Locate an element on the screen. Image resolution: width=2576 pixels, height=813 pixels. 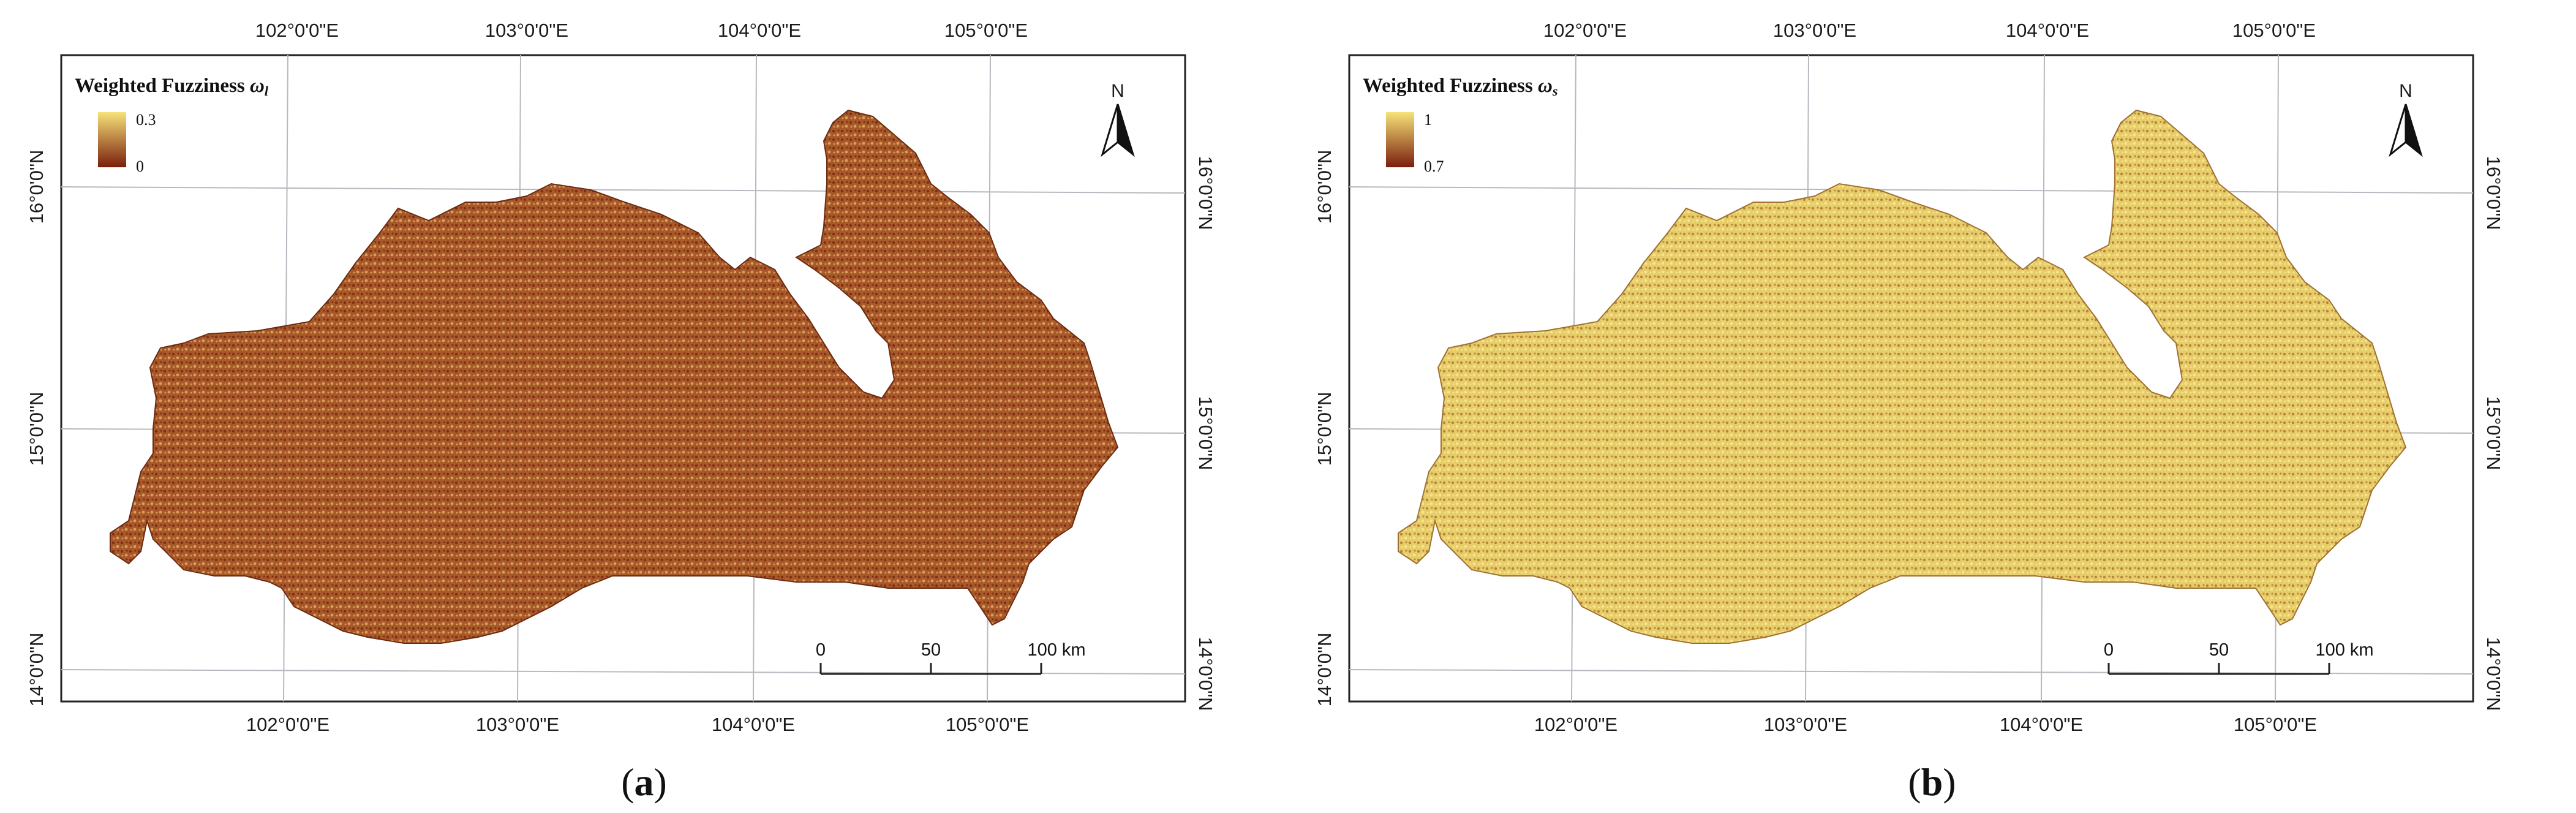
legend-max-label: 0.3 is located at coordinates (146, 120).